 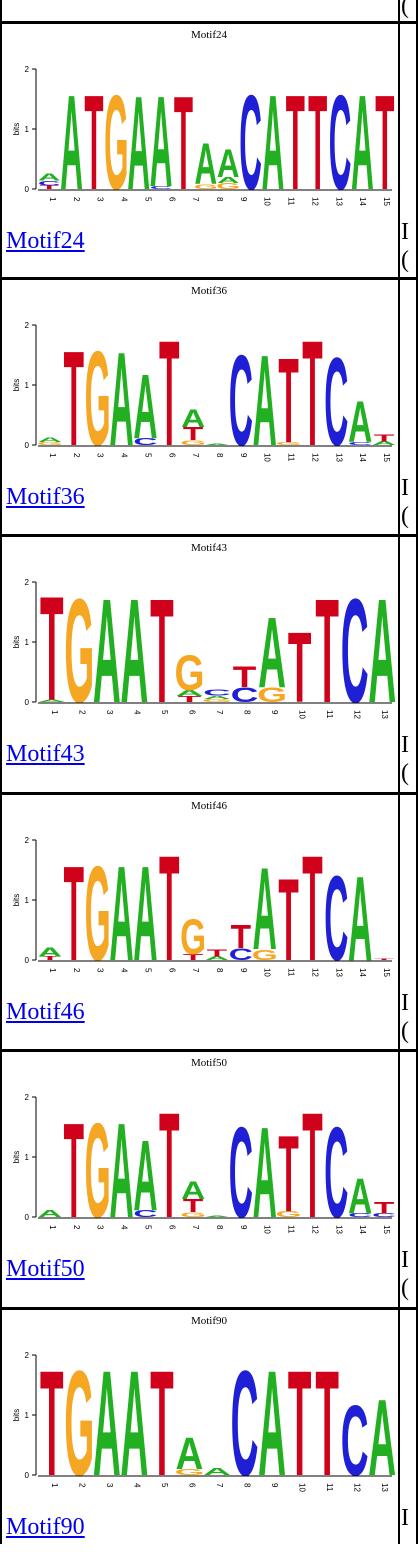 What do you see at coordinates (45, 241) in the screenshot?
I see `motif-link: Motif24` at bounding box center [45, 241].